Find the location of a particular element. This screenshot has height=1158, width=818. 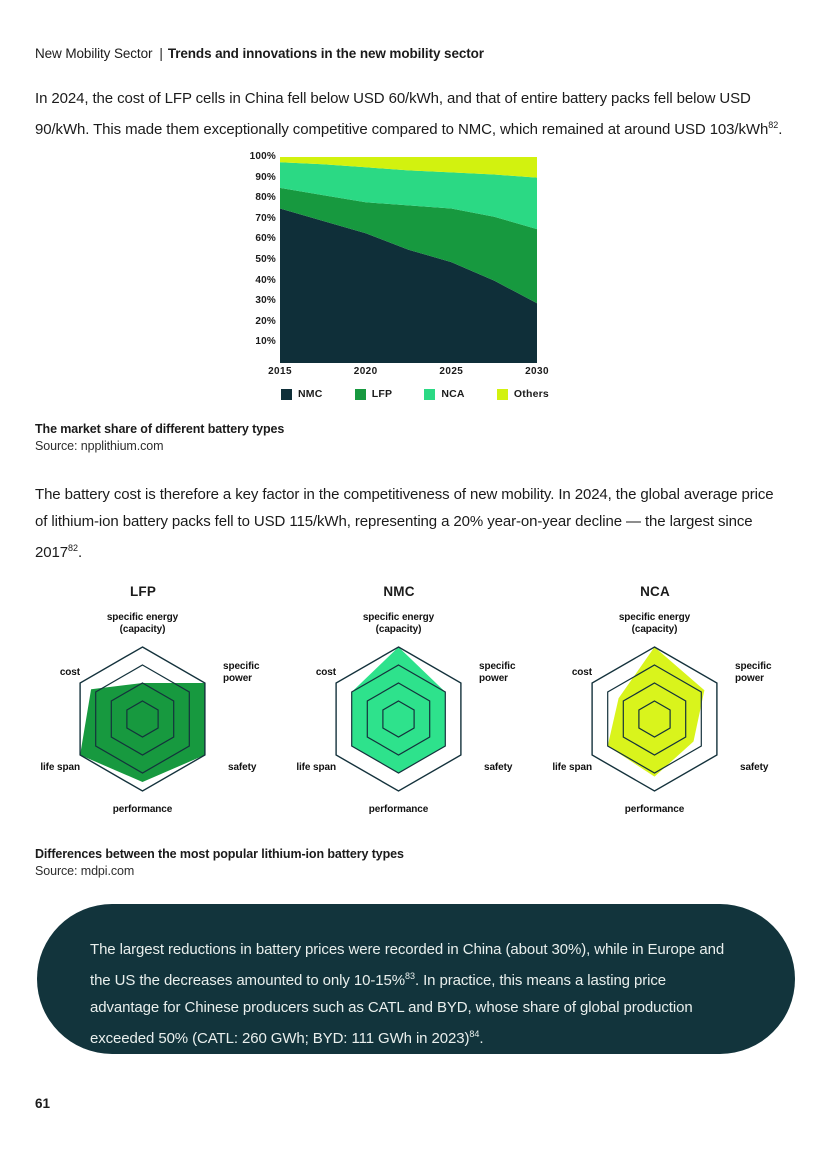

y-axis-tick: 10% is located at coordinates (265, 342).